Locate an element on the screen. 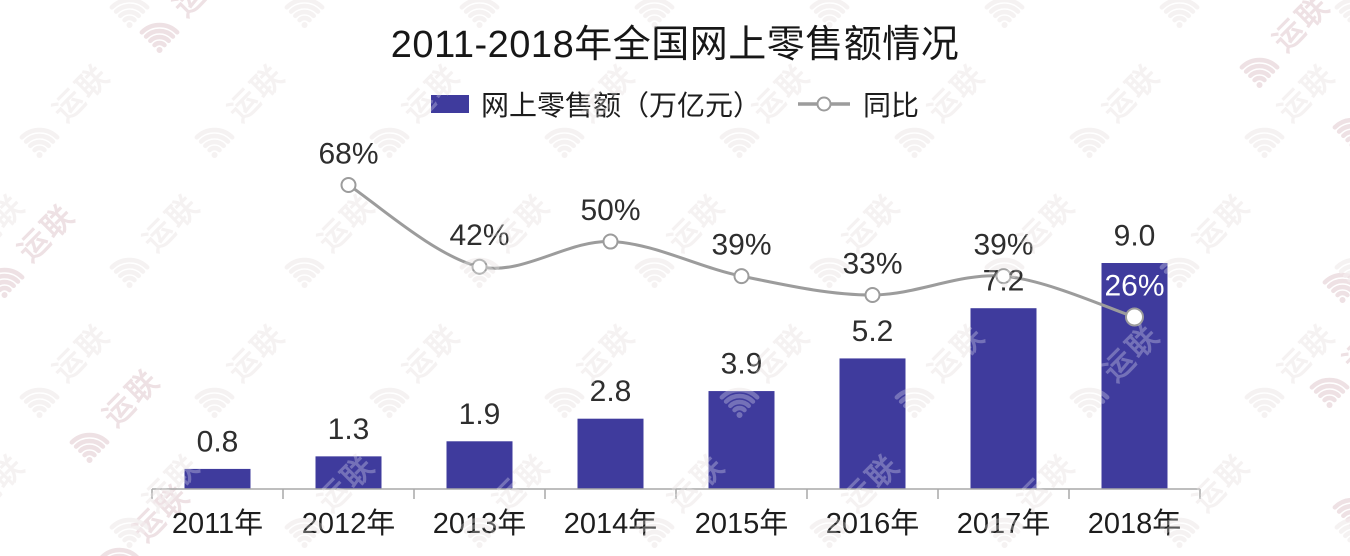 This screenshot has width=1350, height=556. line-marker-icon is located at coordinates (824, 104).